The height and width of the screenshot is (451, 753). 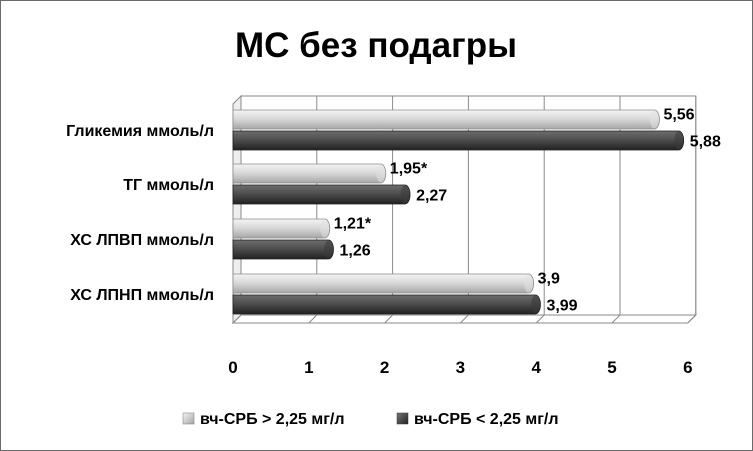 What do you see at coordinates (384, 367) in the screenshot?
I see `tick-label: 2` at bounding box center [384, 367].